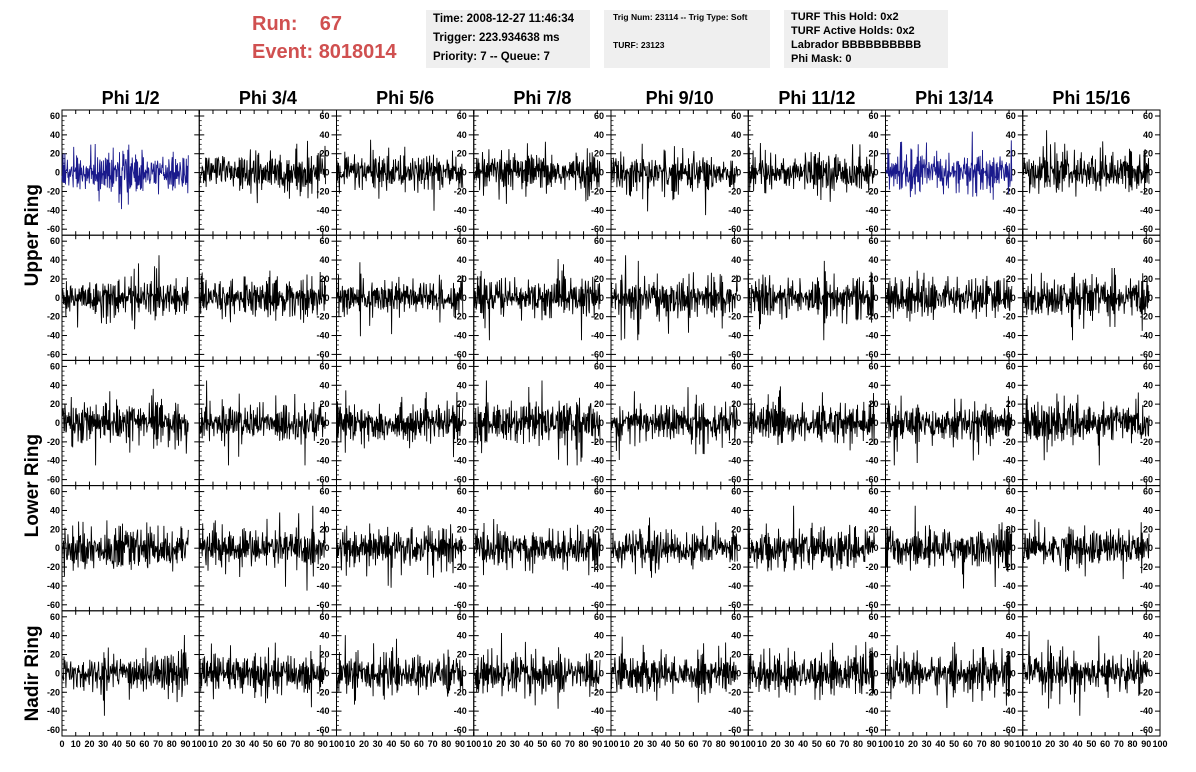 The height and width of the screenshot is (772, 1196). I want to click on run-label: Run:, so click(275, 24).